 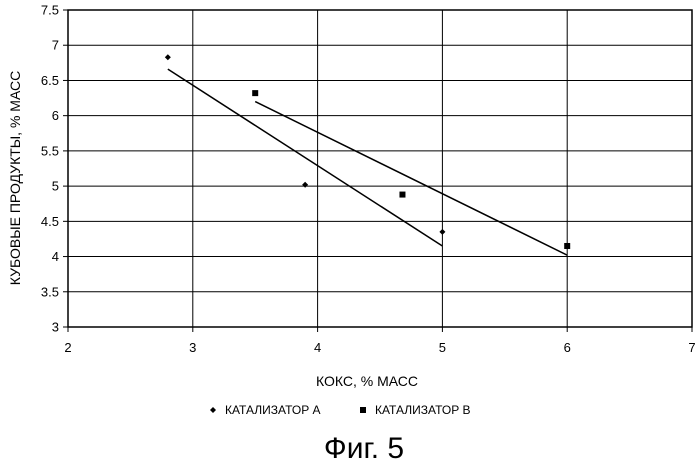 I want to click on x-axis-title: КОКС, % МАСС, so click(x=367, y=381).